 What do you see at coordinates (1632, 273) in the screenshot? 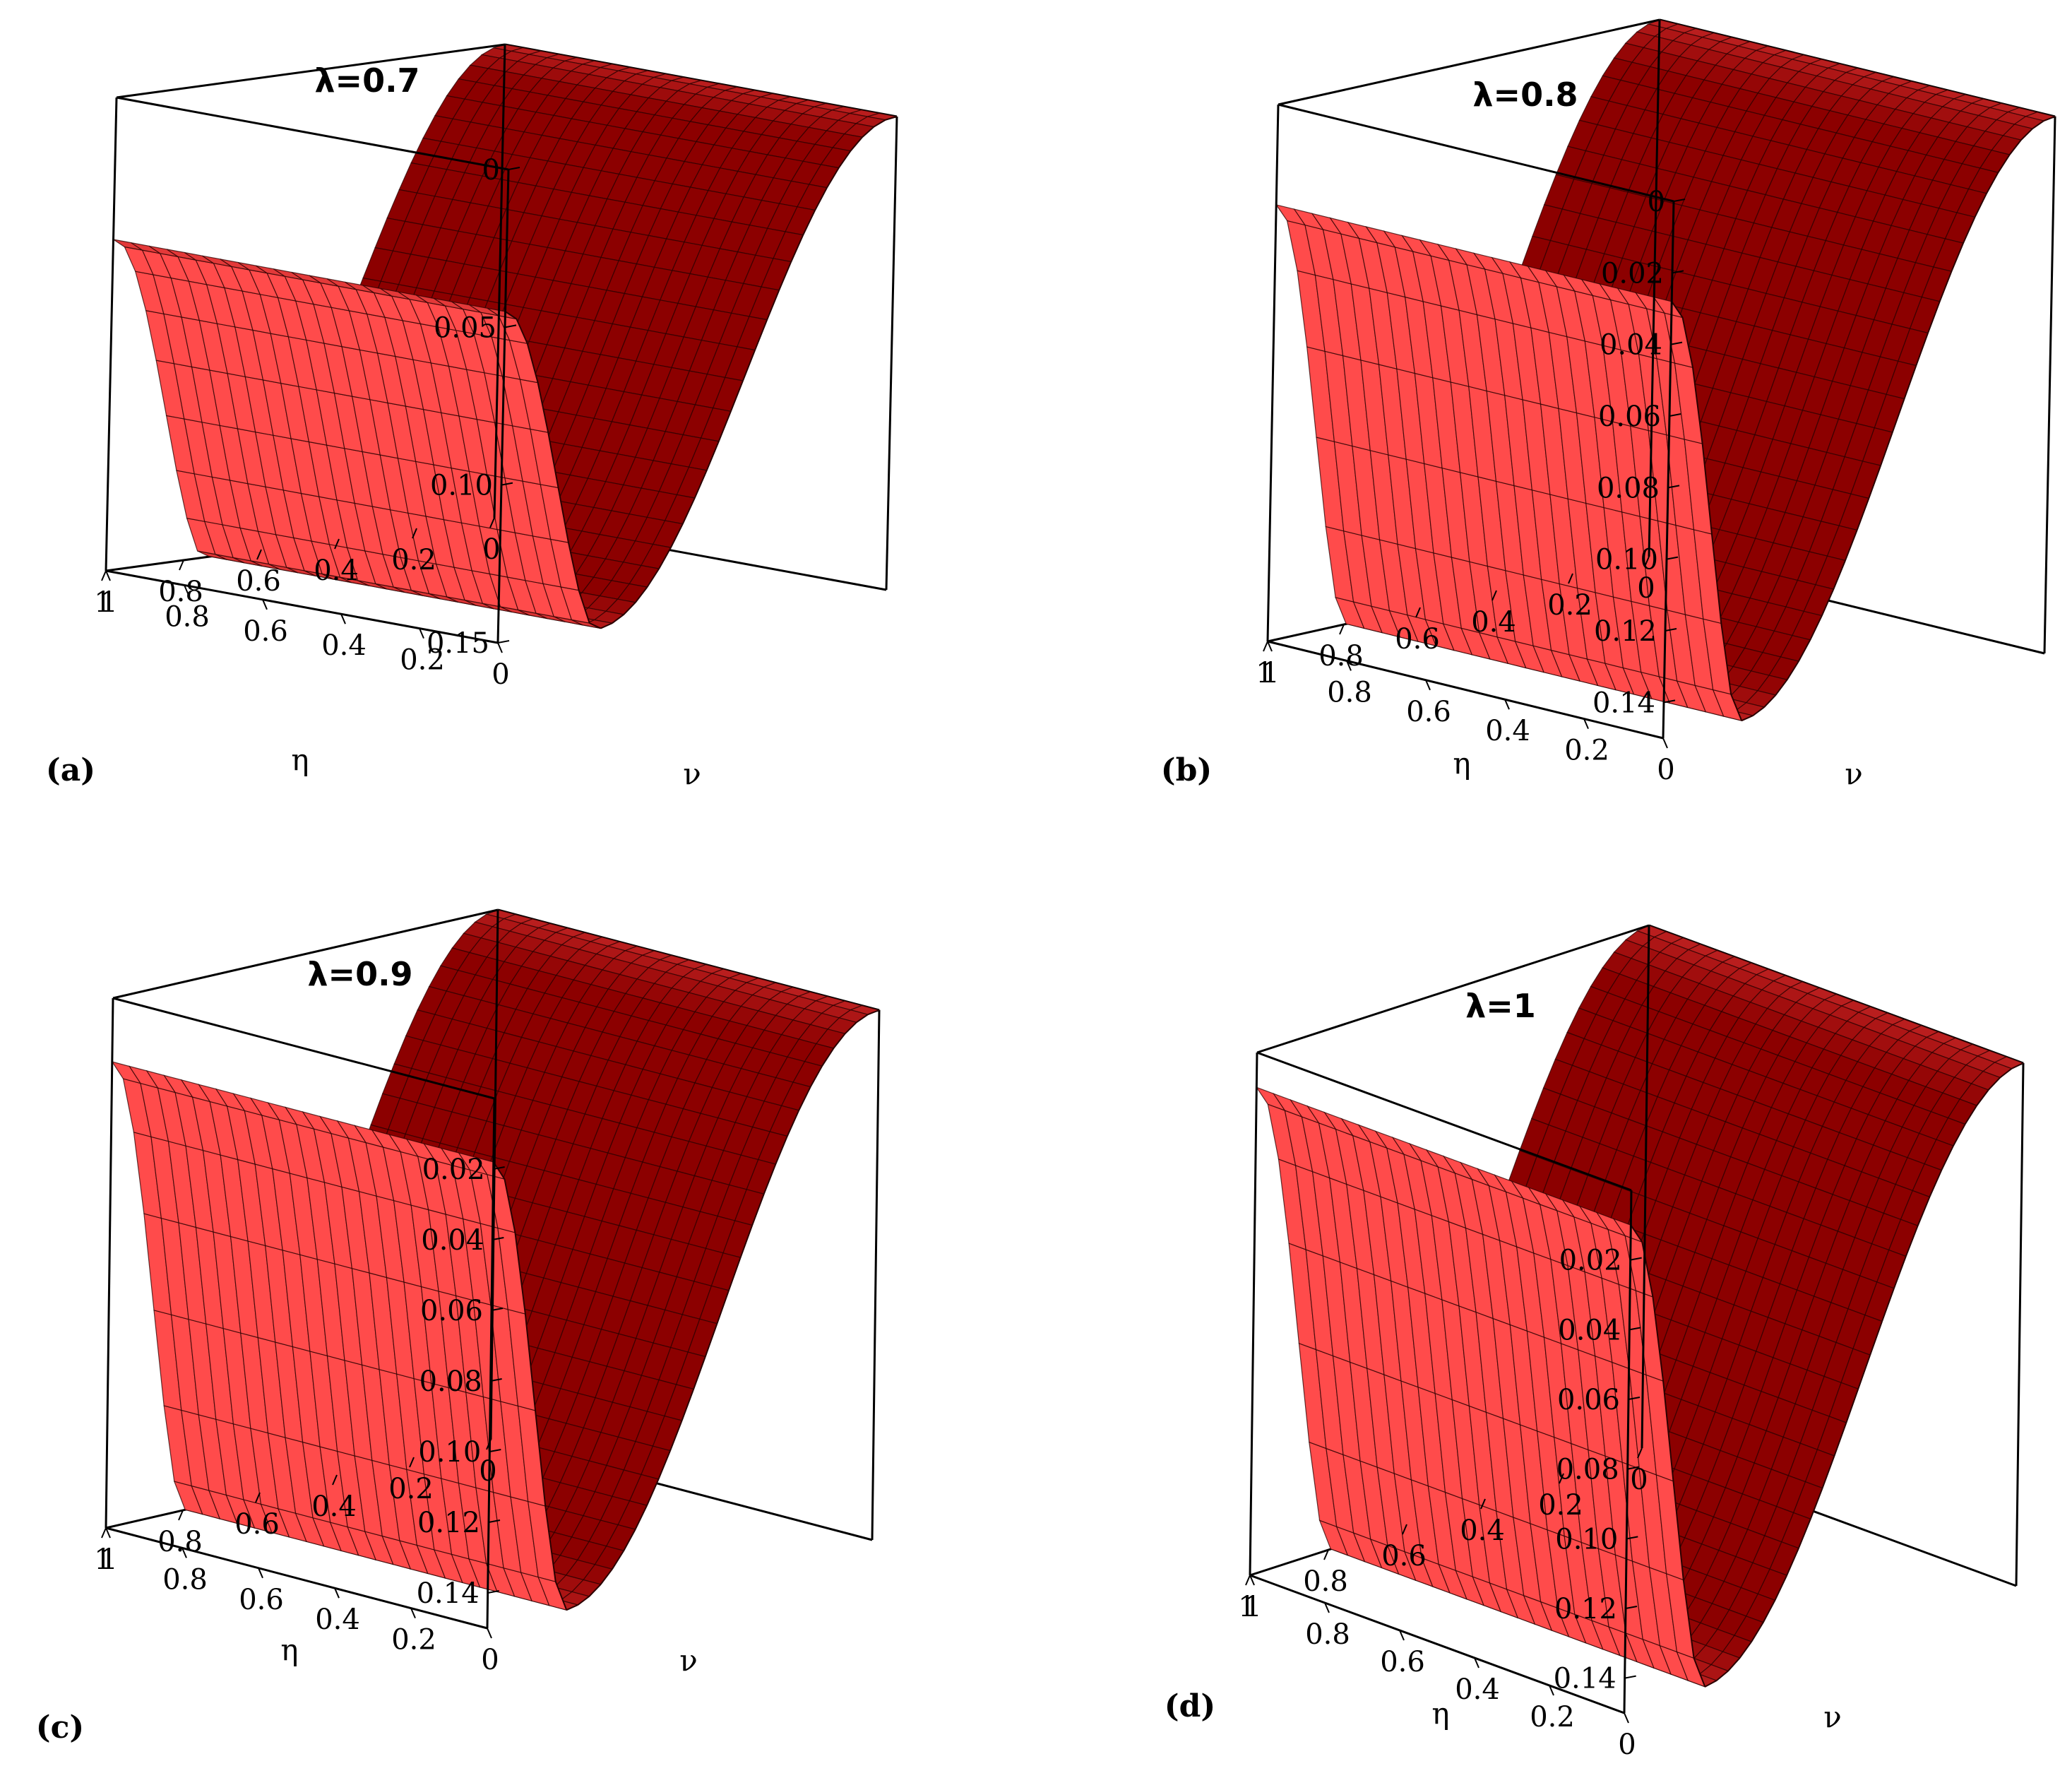
I see `z-tick-label: 0.02` at bounding box center [1632, 273].